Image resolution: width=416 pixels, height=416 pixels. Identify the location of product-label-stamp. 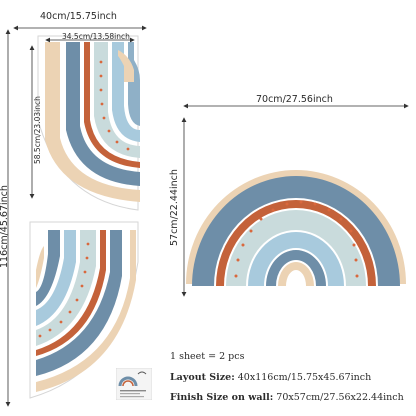
(134, 384).